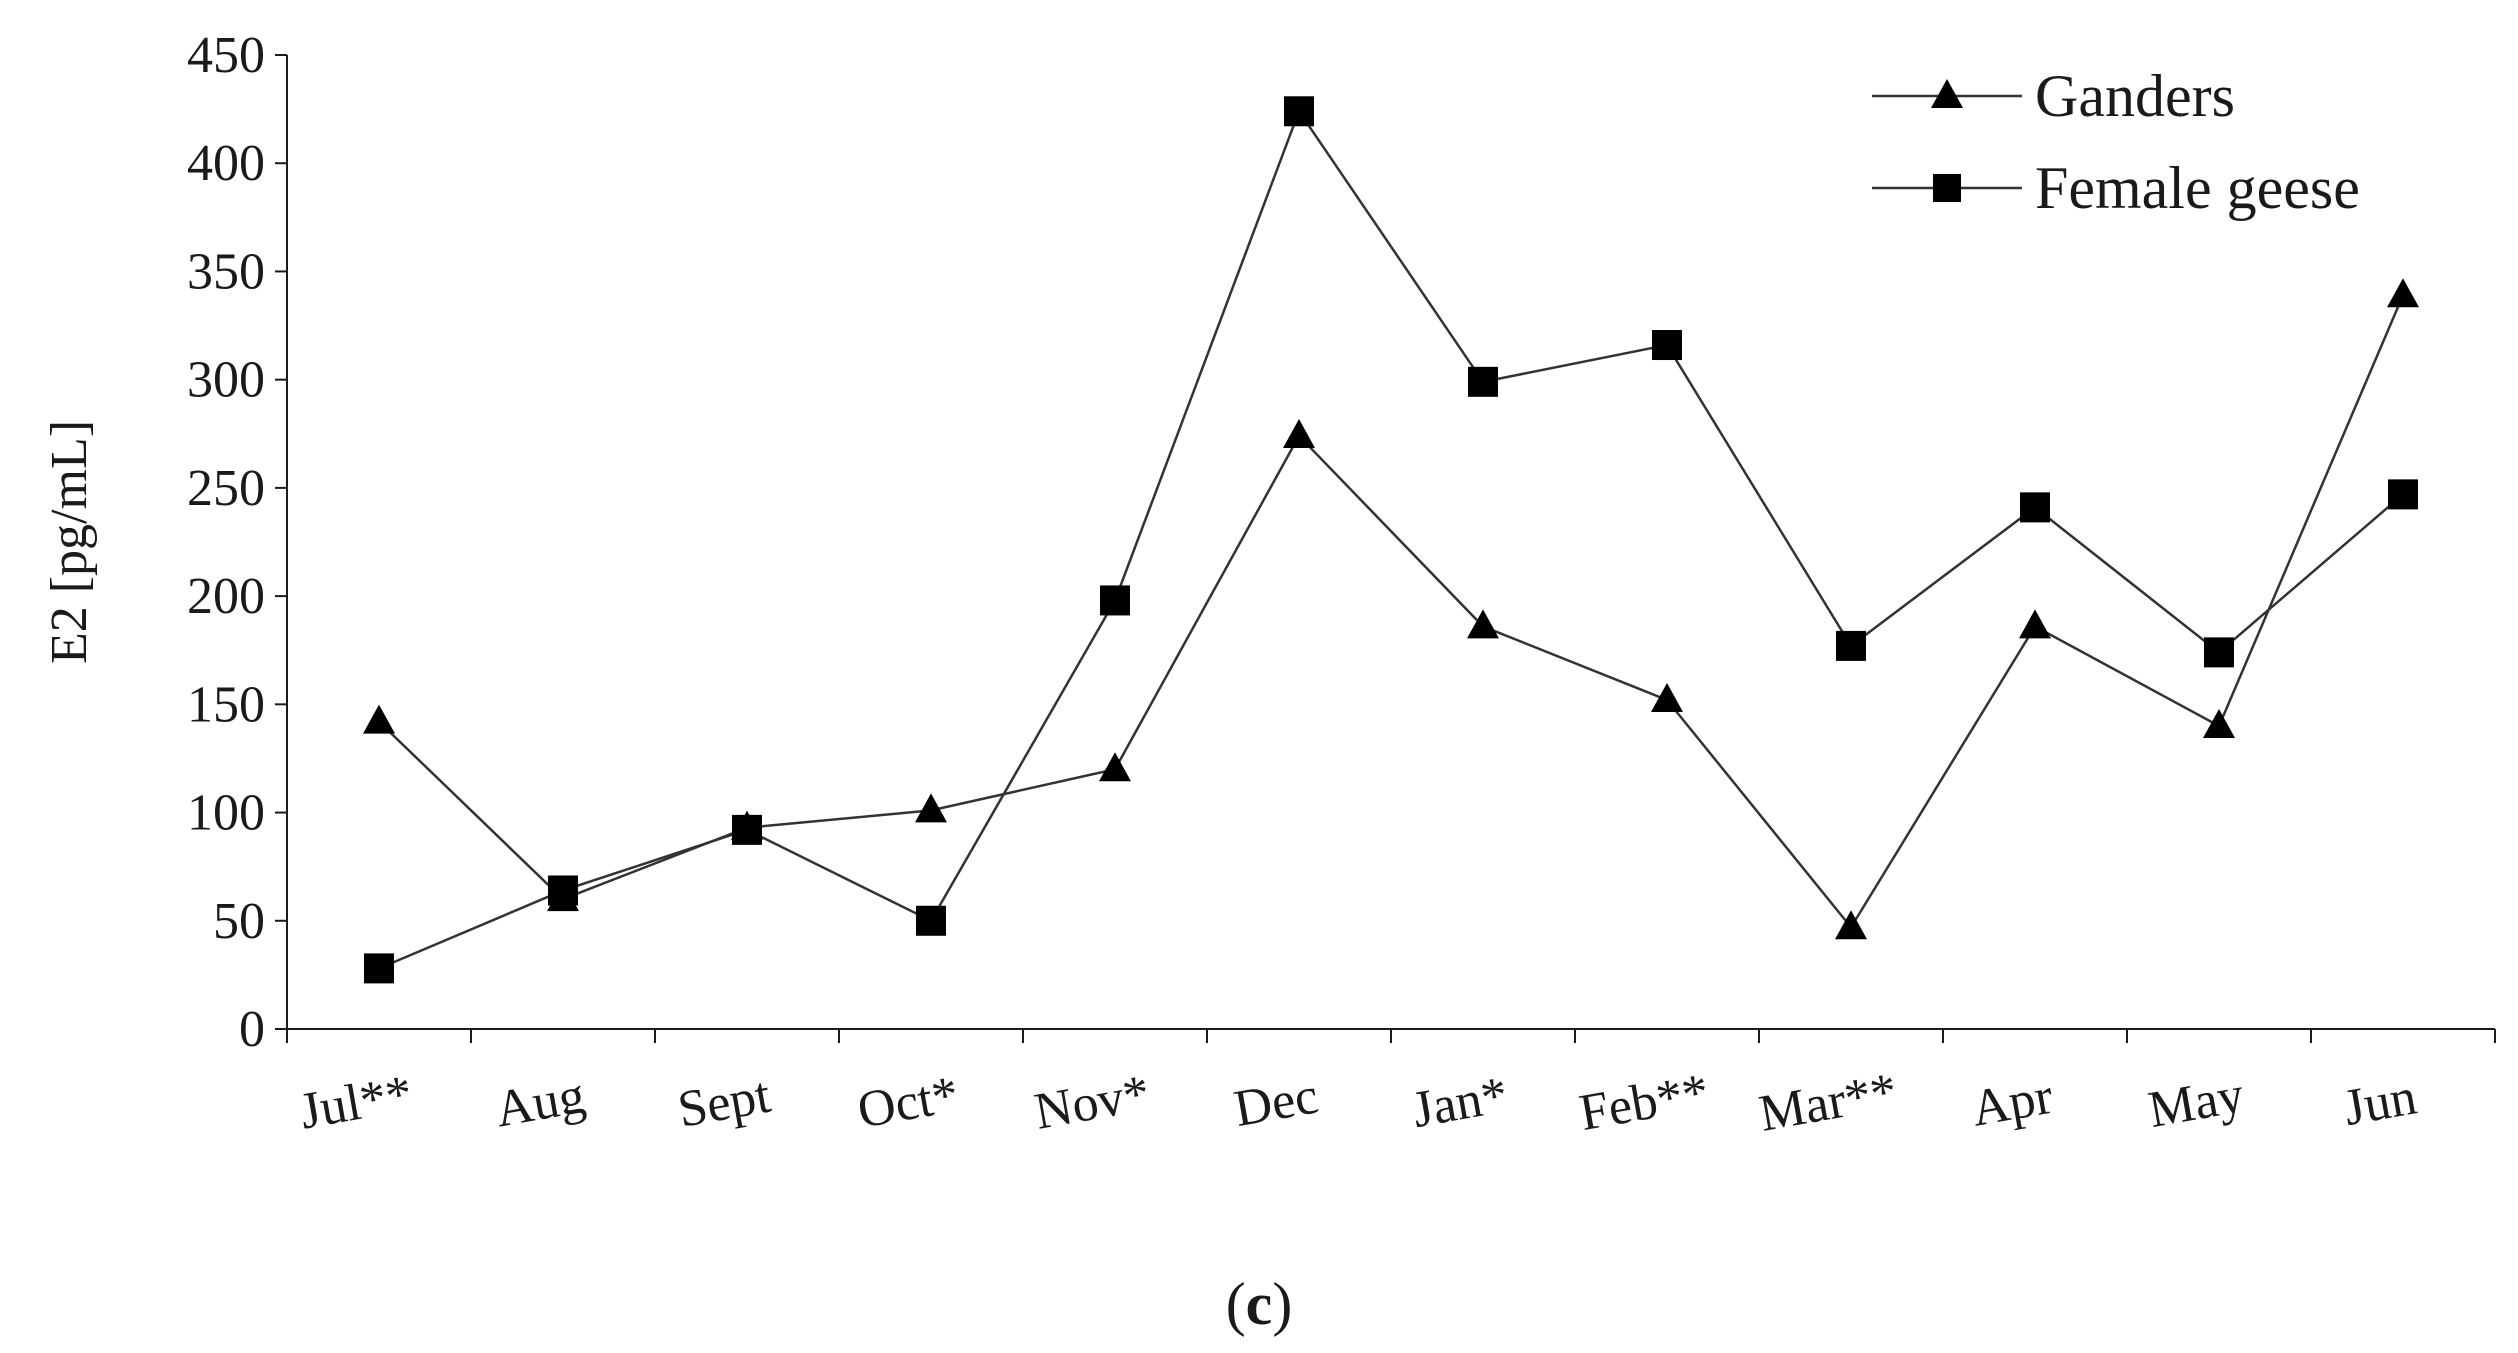 Image resolution: width=2518 pixels, height=1353 pixels. What do you see at coordinates (252, 1029) in the screenshot?
I see `y-tick-label: 0` at bounding box center [252, 1029].